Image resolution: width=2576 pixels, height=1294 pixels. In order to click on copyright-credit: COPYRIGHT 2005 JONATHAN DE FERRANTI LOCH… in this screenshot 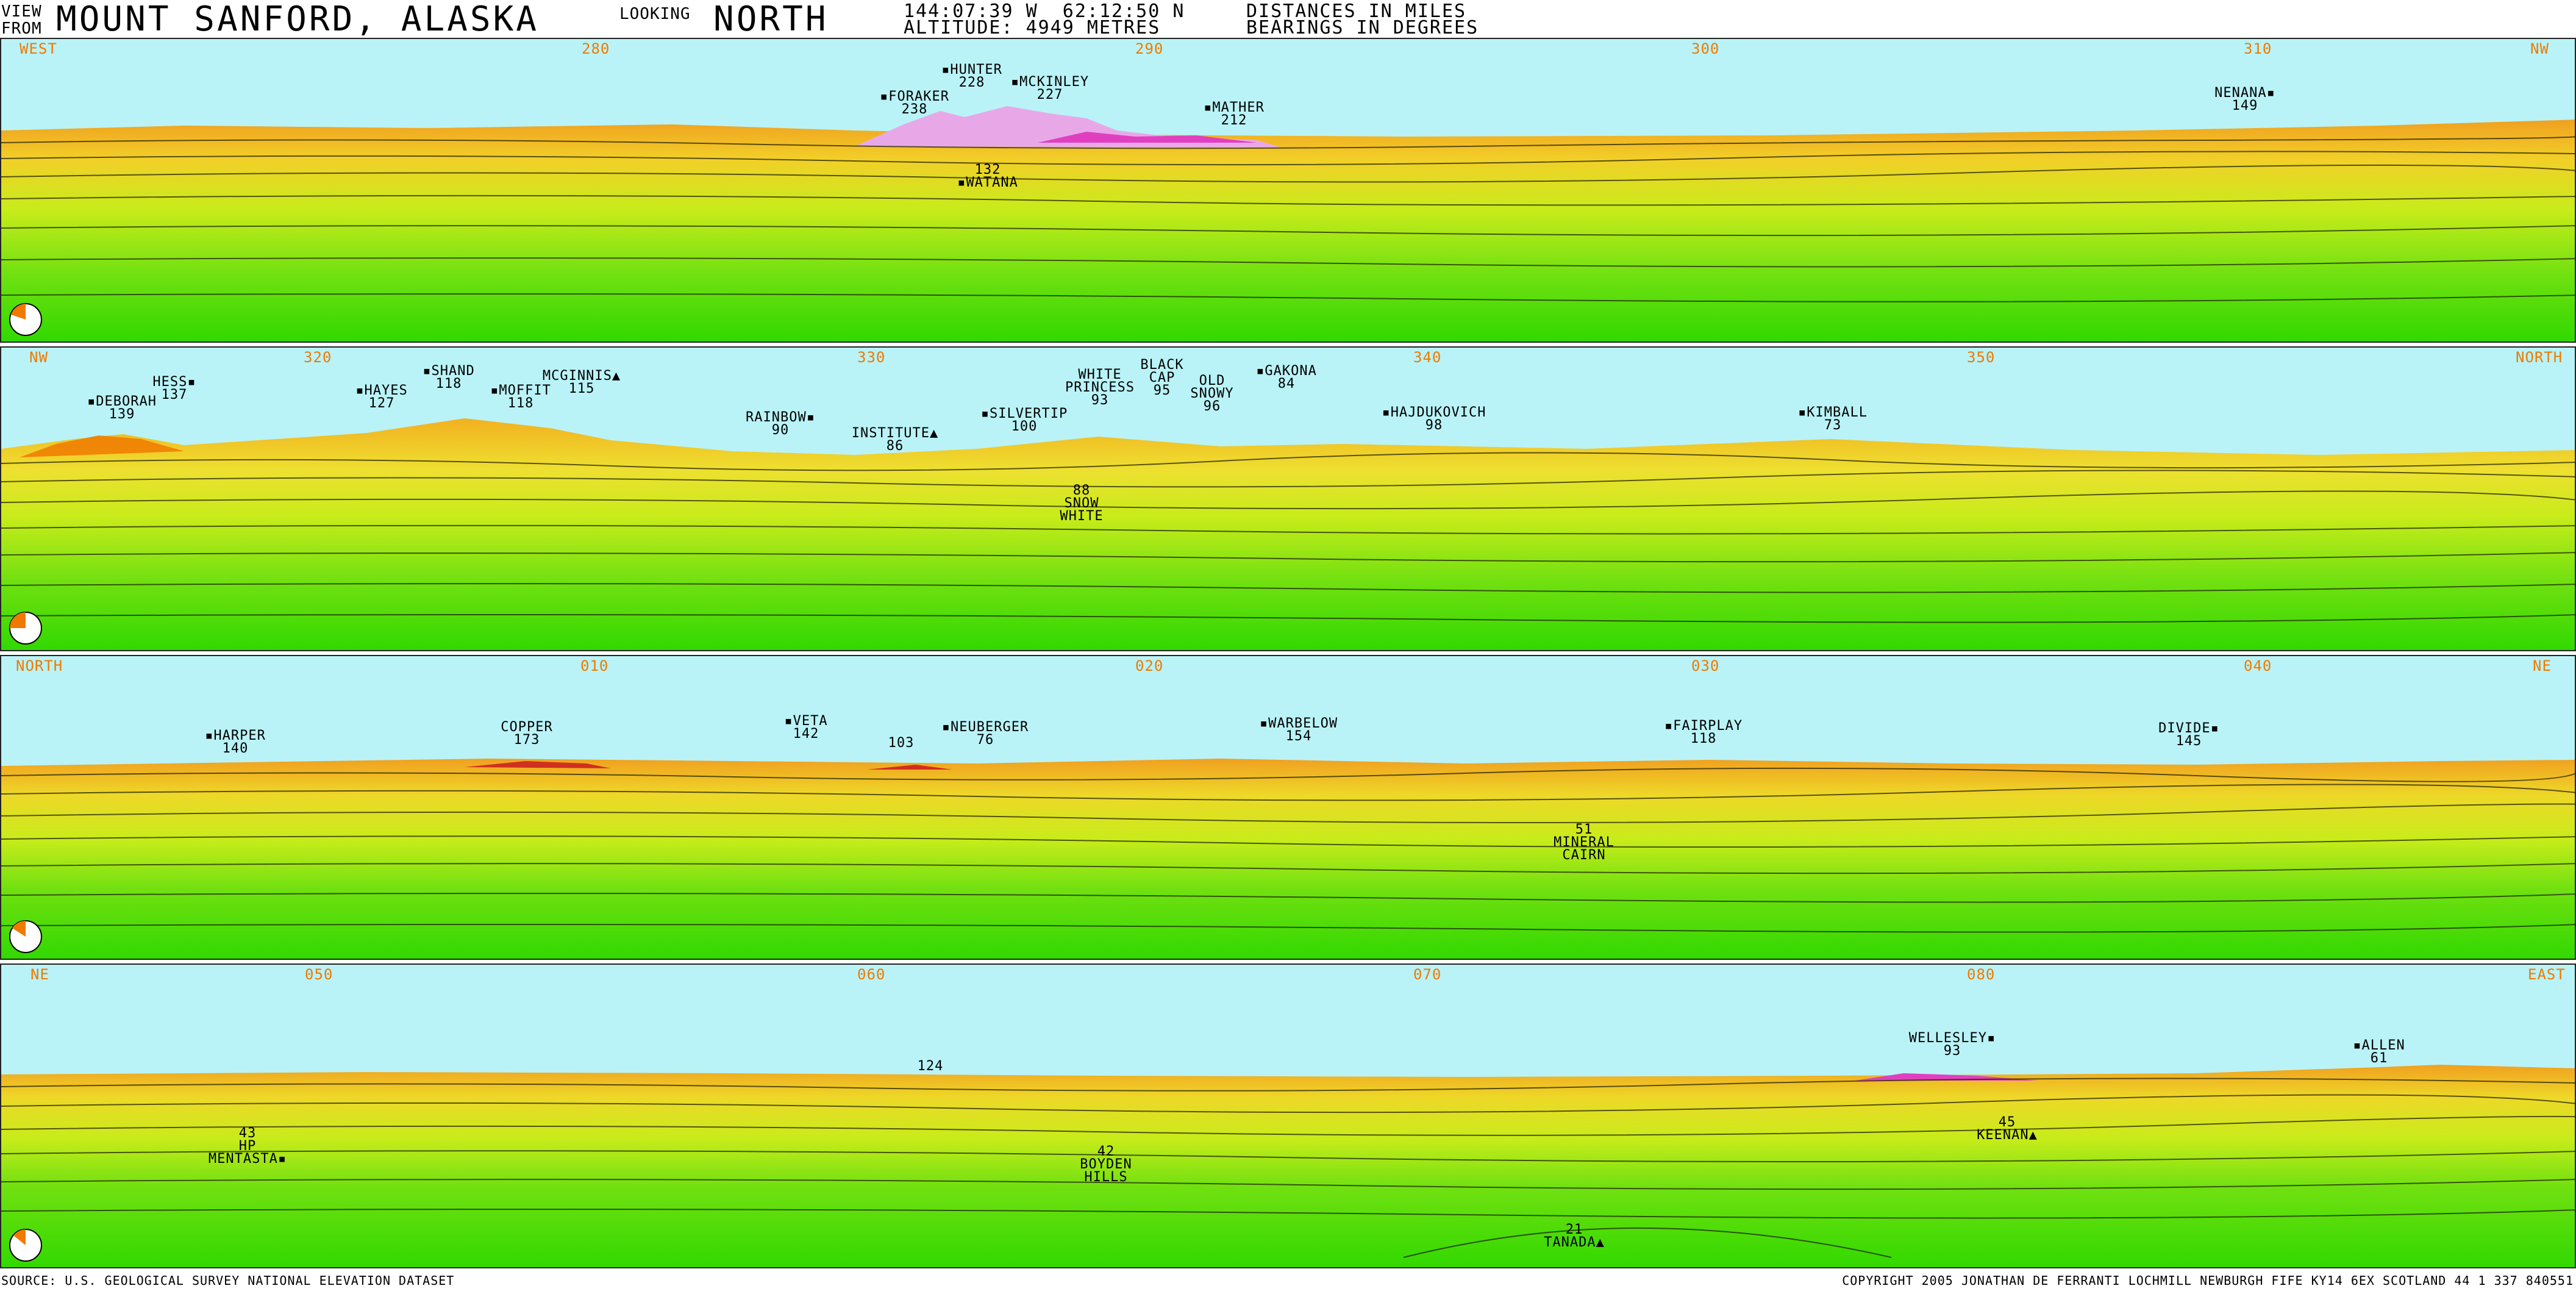, I will do `click(2208, 1280)`.